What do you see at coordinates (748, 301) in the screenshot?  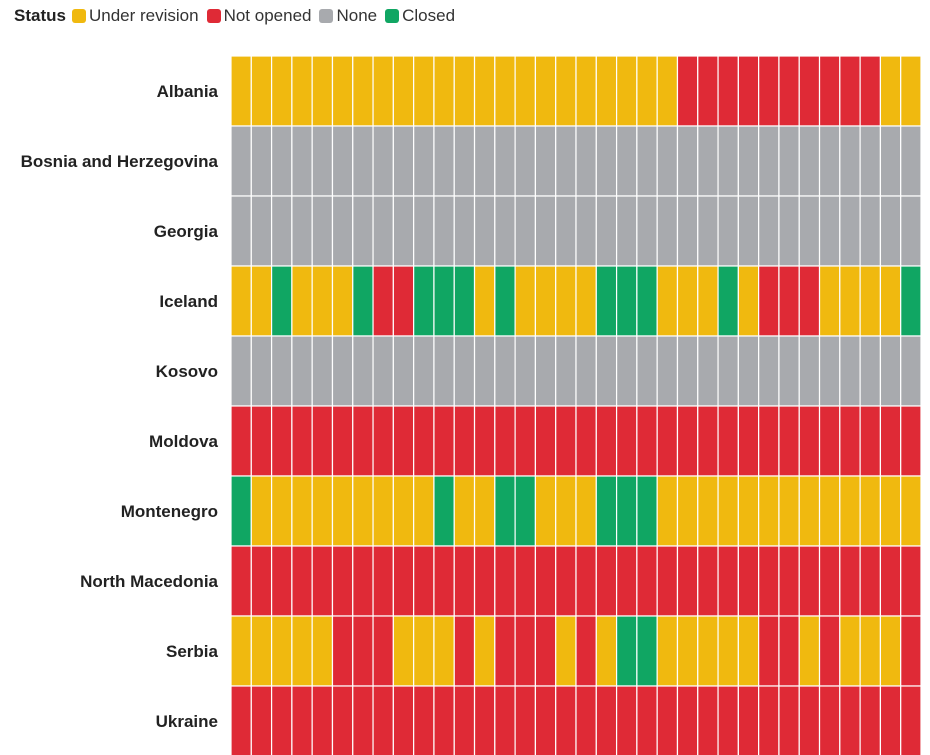 I see `cell-iceland-26-under-revision` at bounding box center [748, 301].